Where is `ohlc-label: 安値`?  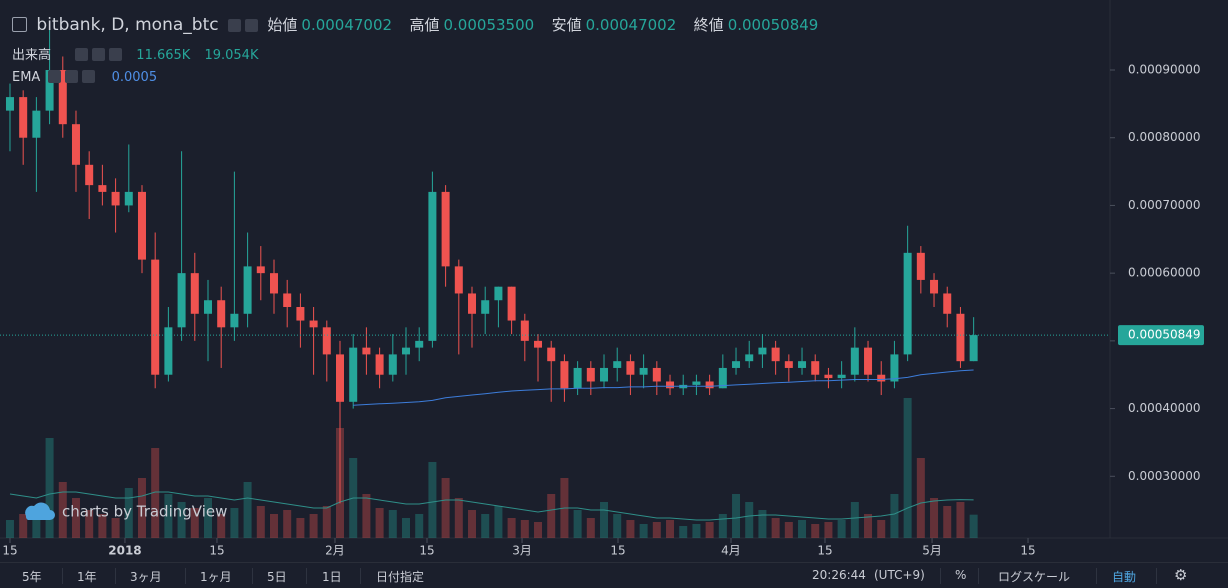
ohlc-label: 安値 is located at coordinates (566, 25).